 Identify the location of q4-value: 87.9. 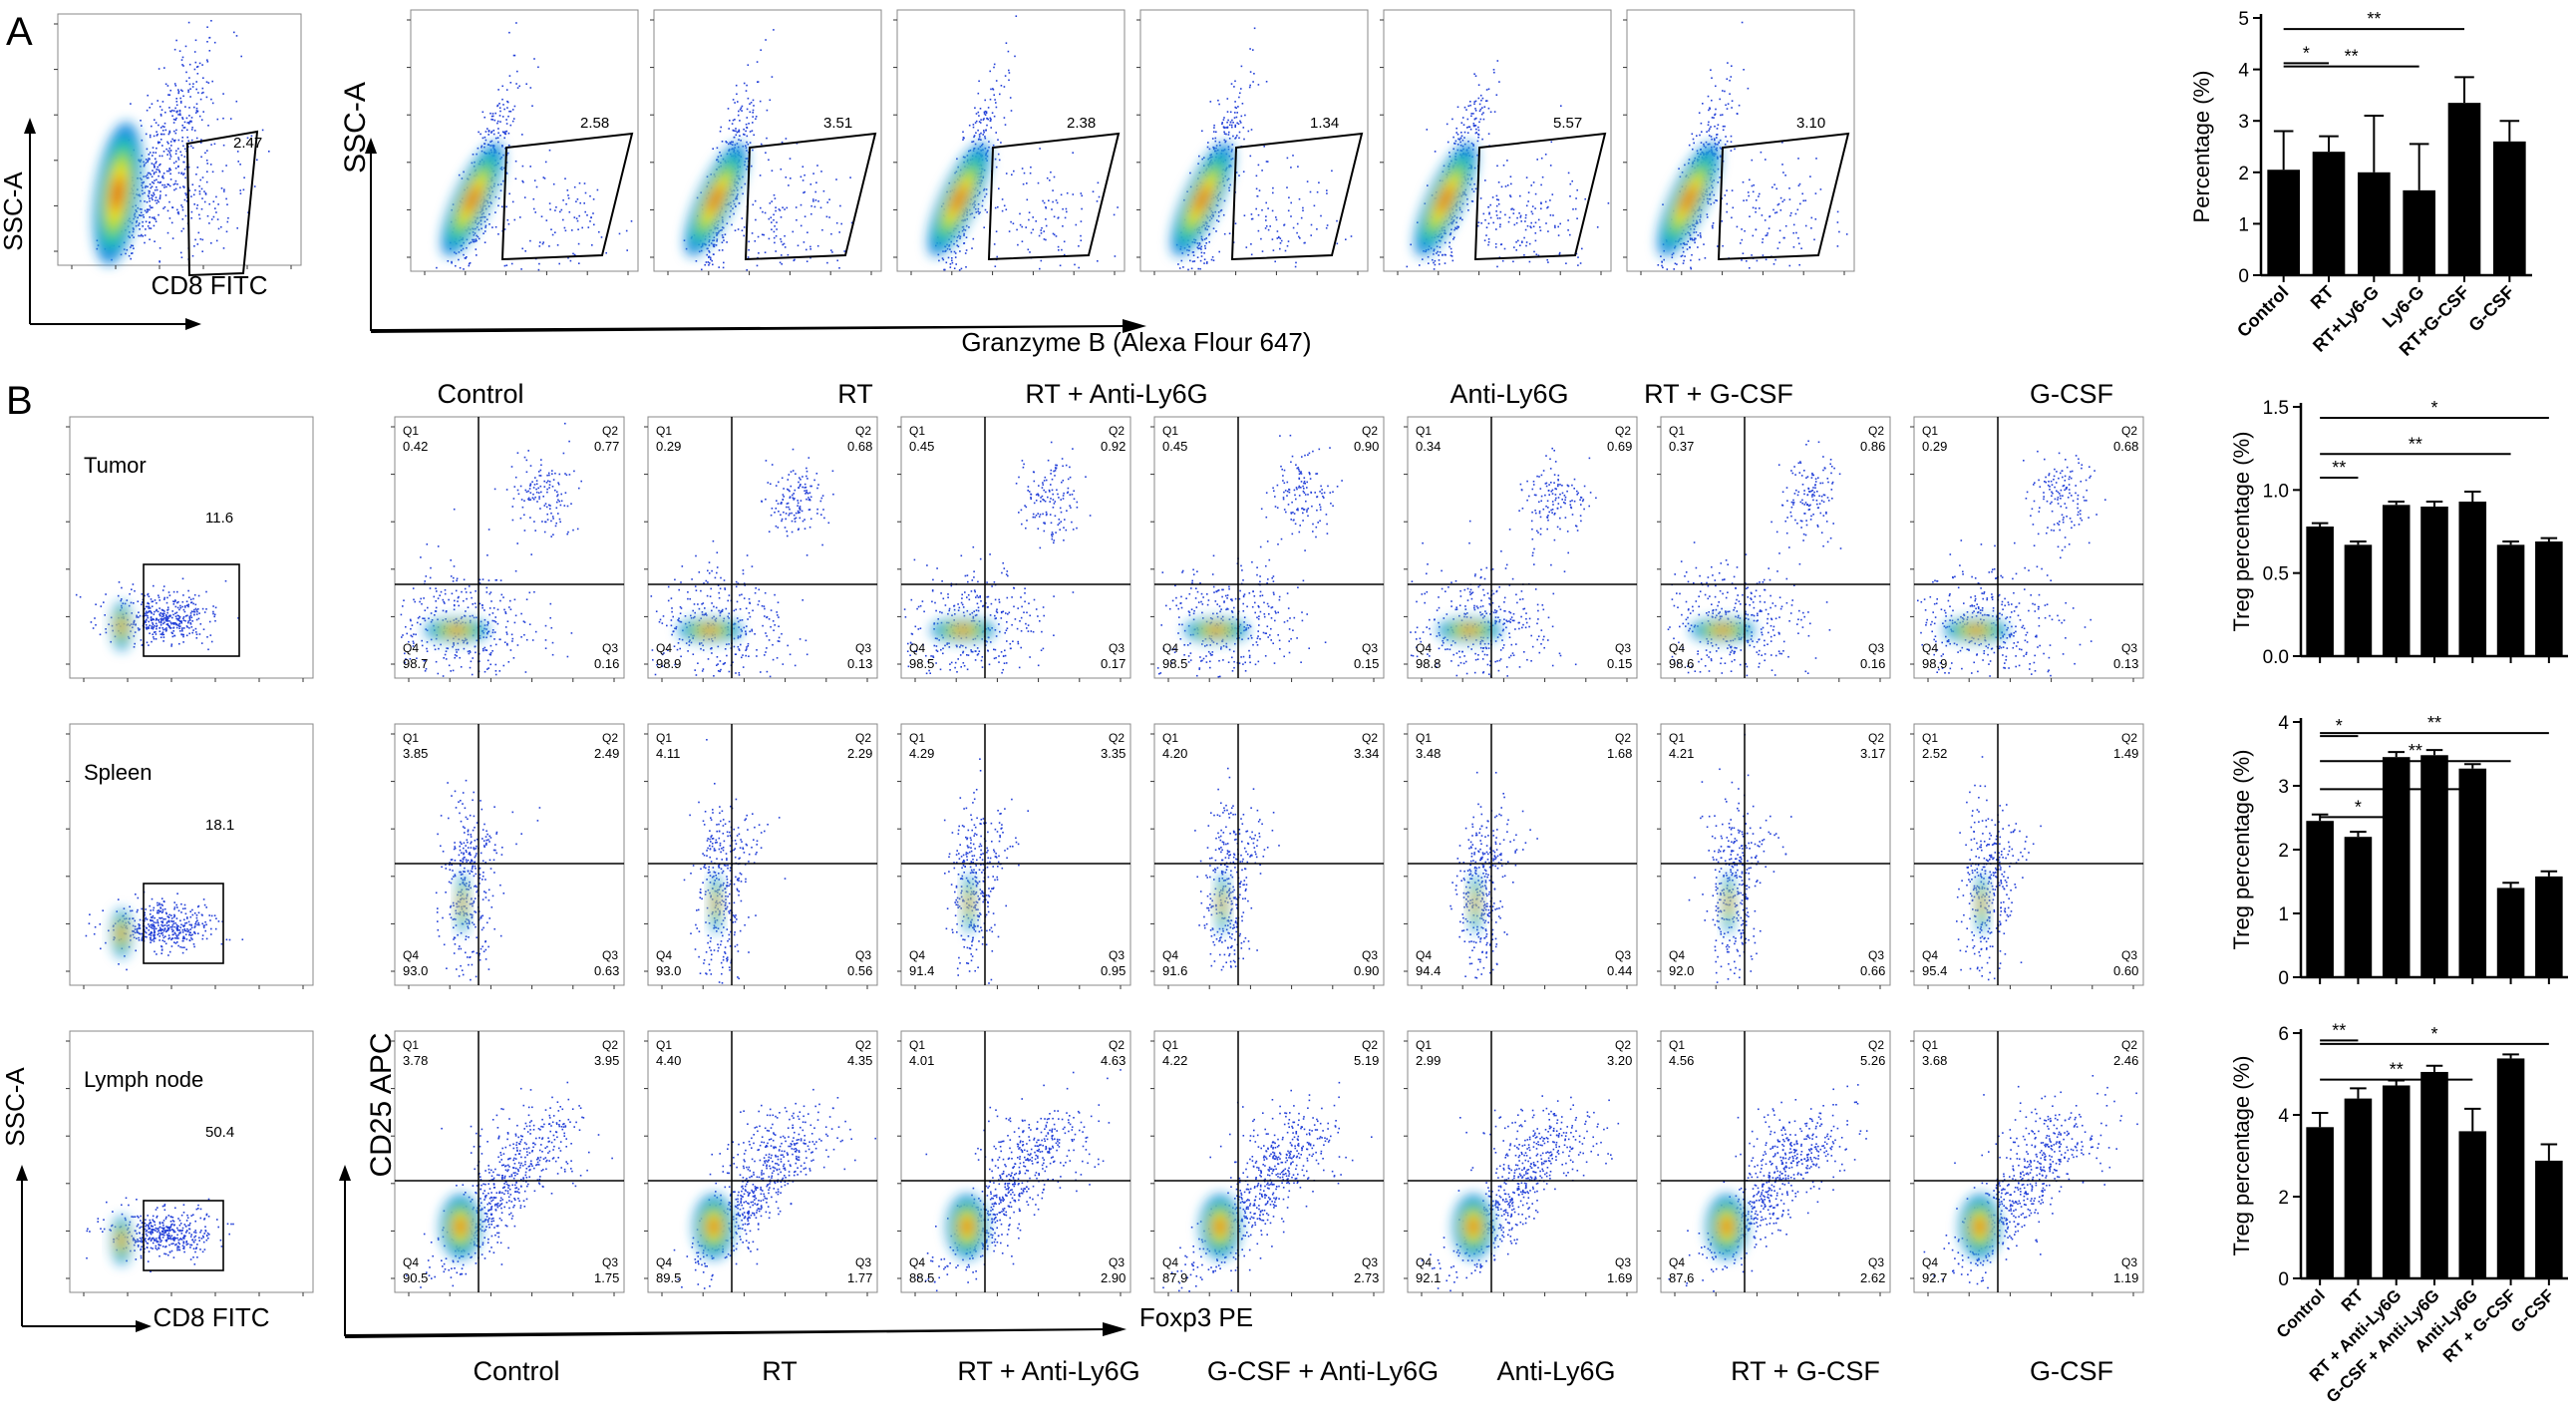
(1174, 1277).